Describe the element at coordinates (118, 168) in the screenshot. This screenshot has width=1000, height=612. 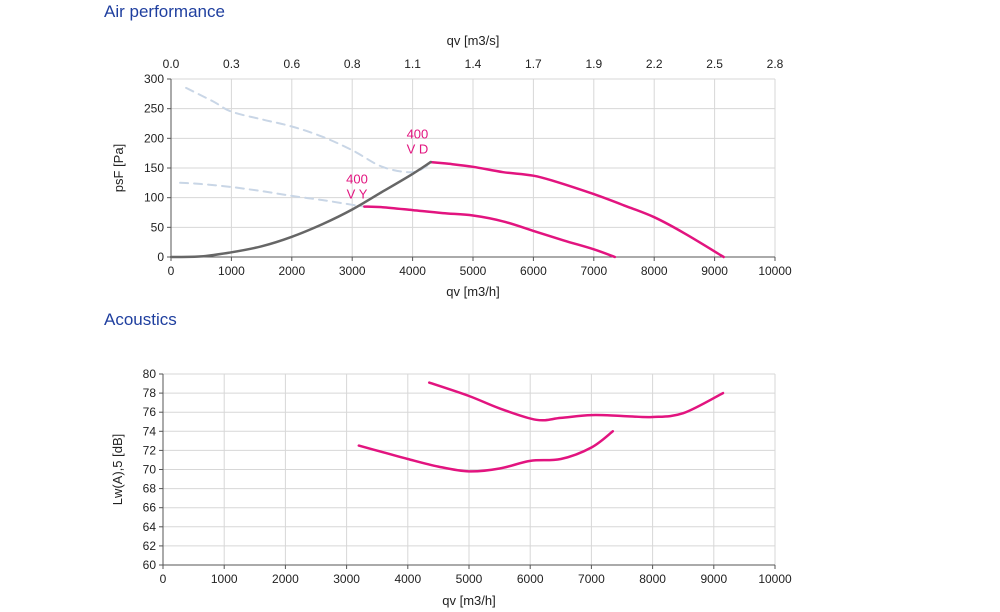
I see `y-axis-label: psF [Pa]` at that location.